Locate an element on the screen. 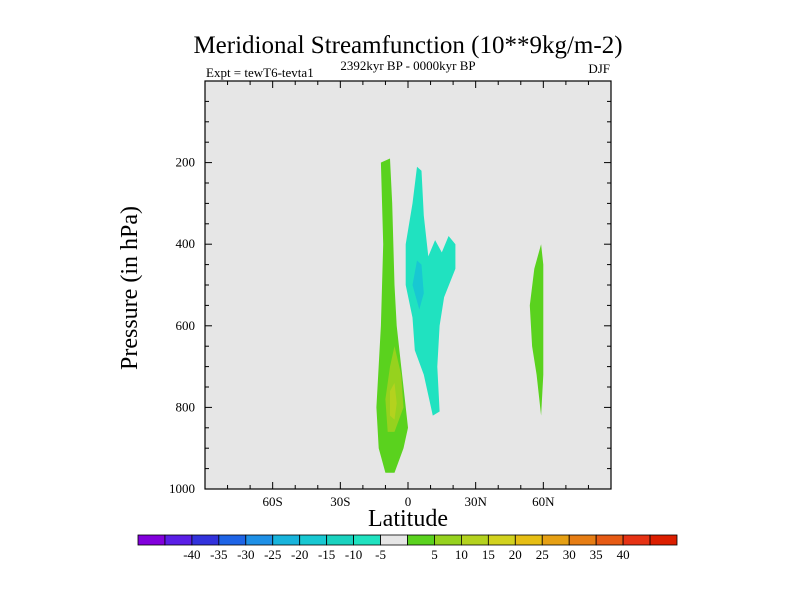 The image size is (800, 600). x-axis-label: Latitude is located at coordinates (408, 519).